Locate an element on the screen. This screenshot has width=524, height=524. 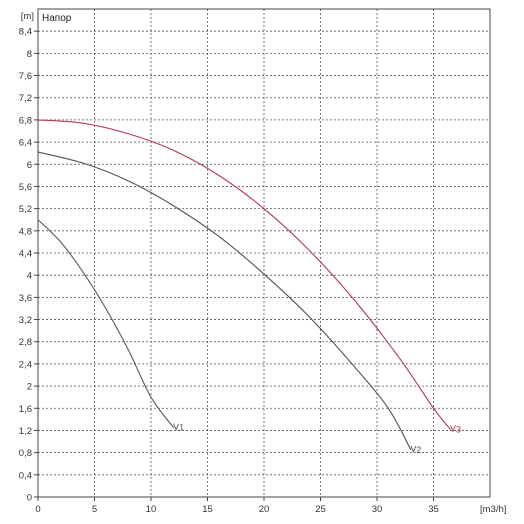
series-label-1: 1 is located at coordinates (181, 428).